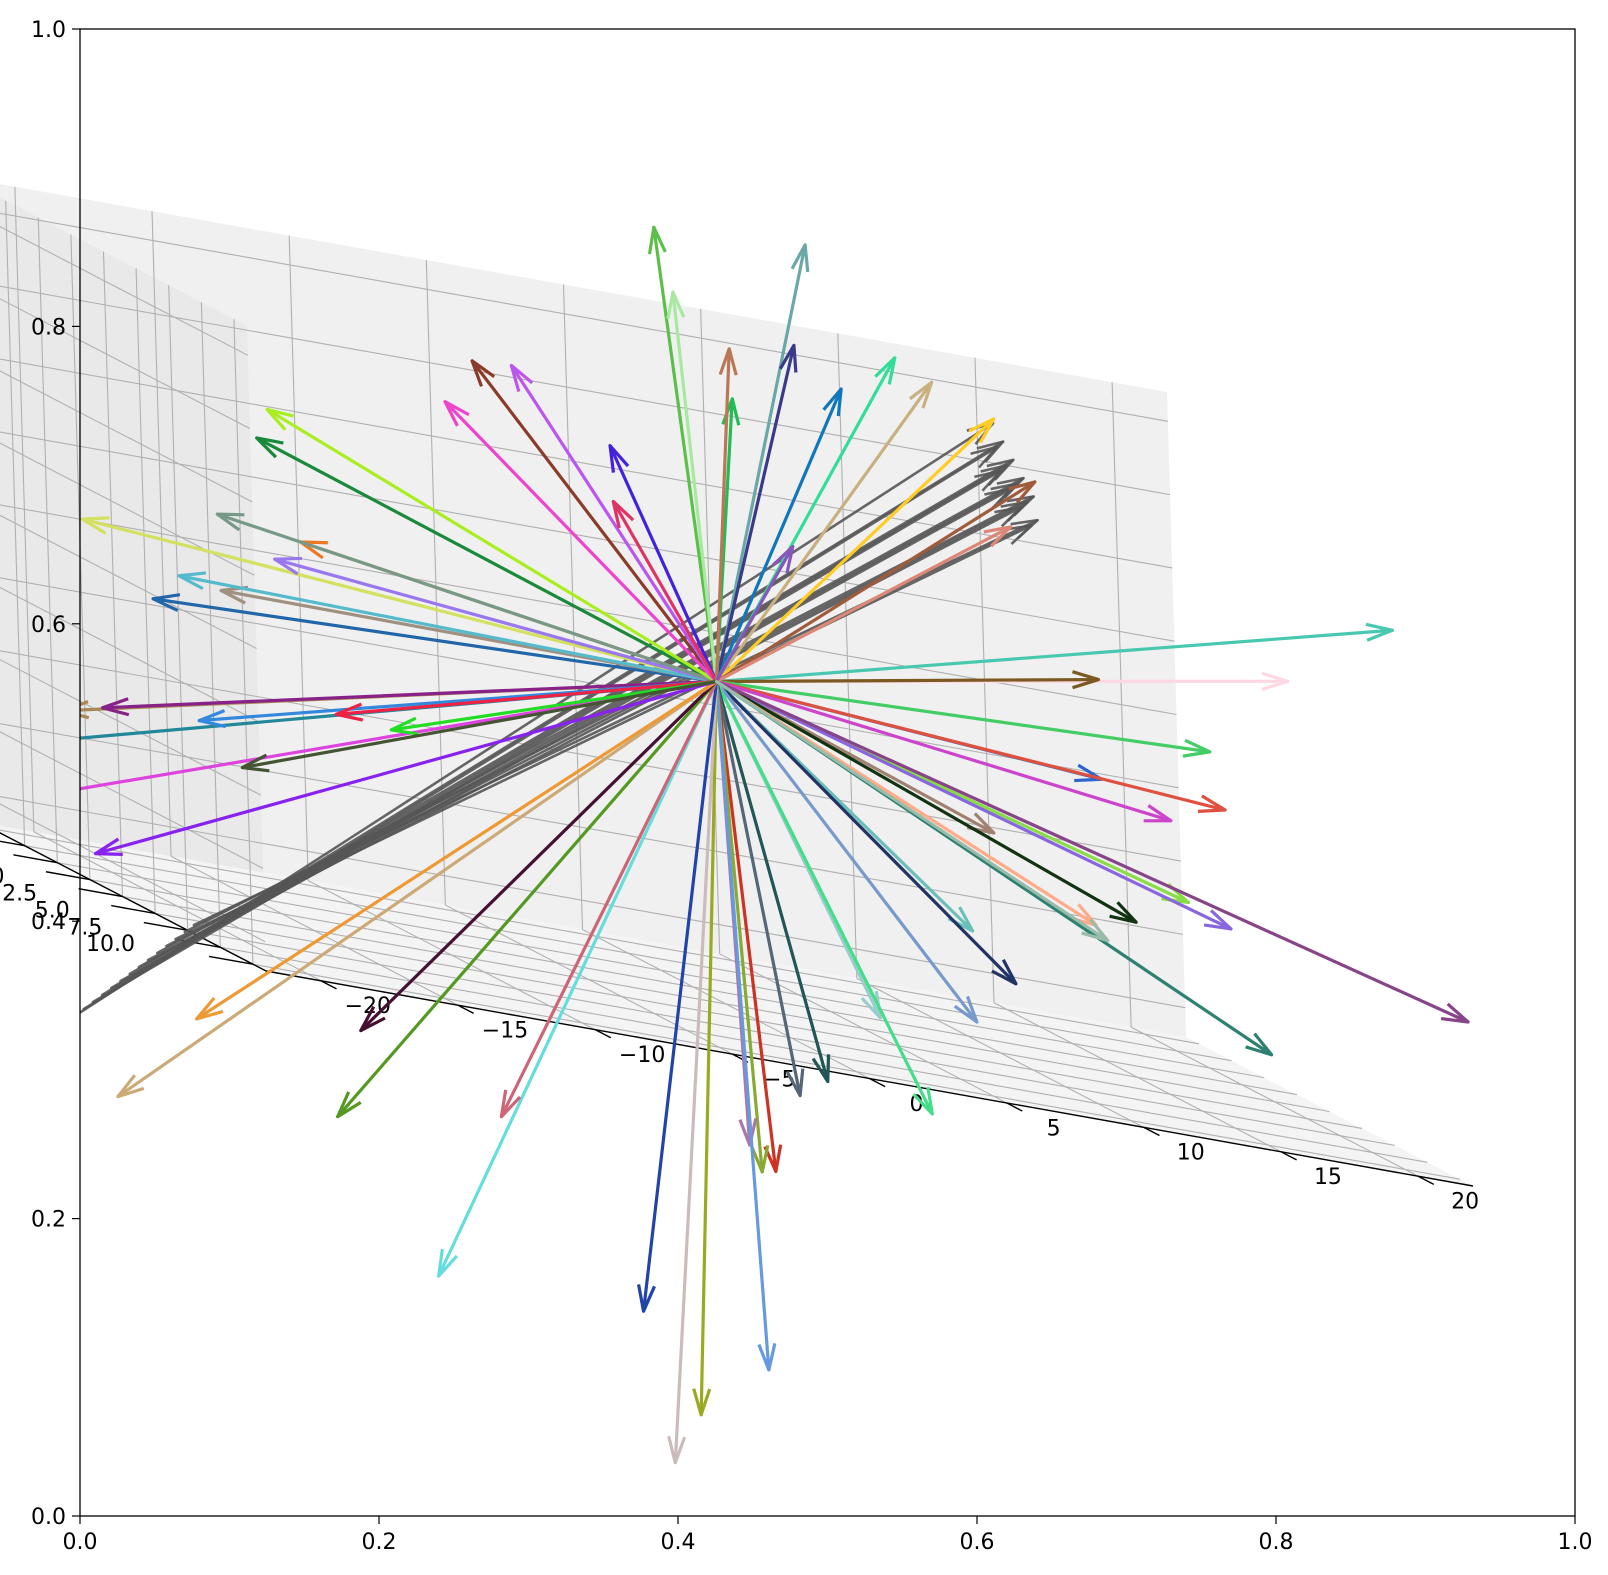 The height and width of the screenshot is (1575, 1608). What do you see at coordinates (48, 327) in the screenshot?
I see `outer-y-tick-label: 0.8` at bounding box center [48, 327].